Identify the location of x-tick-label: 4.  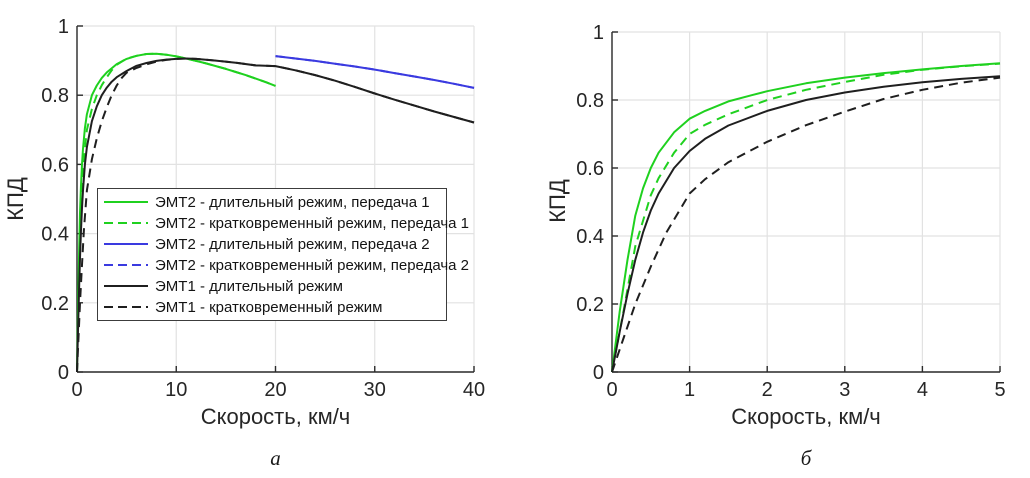
(922, 390).